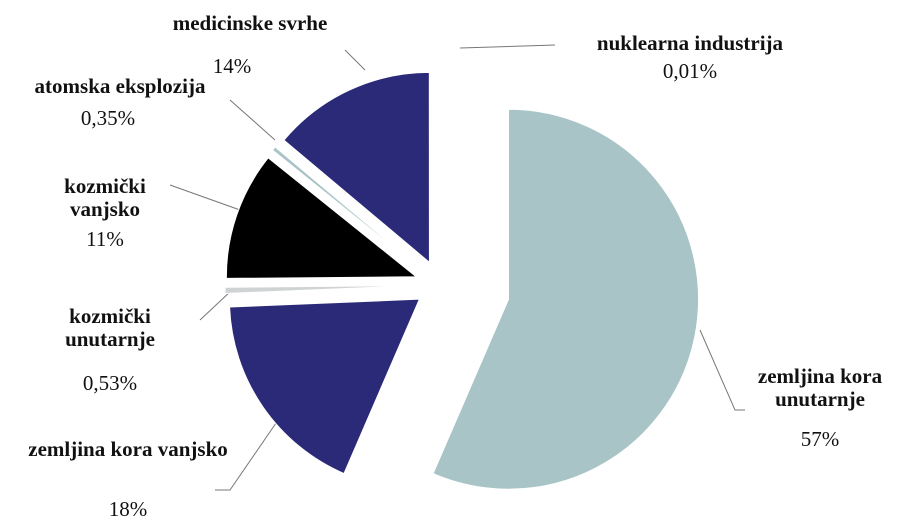 Image resolution: width=904 pixels, height=524 pixels. I want to click on slice-label: atomska eksplozija, so click(120, 86).